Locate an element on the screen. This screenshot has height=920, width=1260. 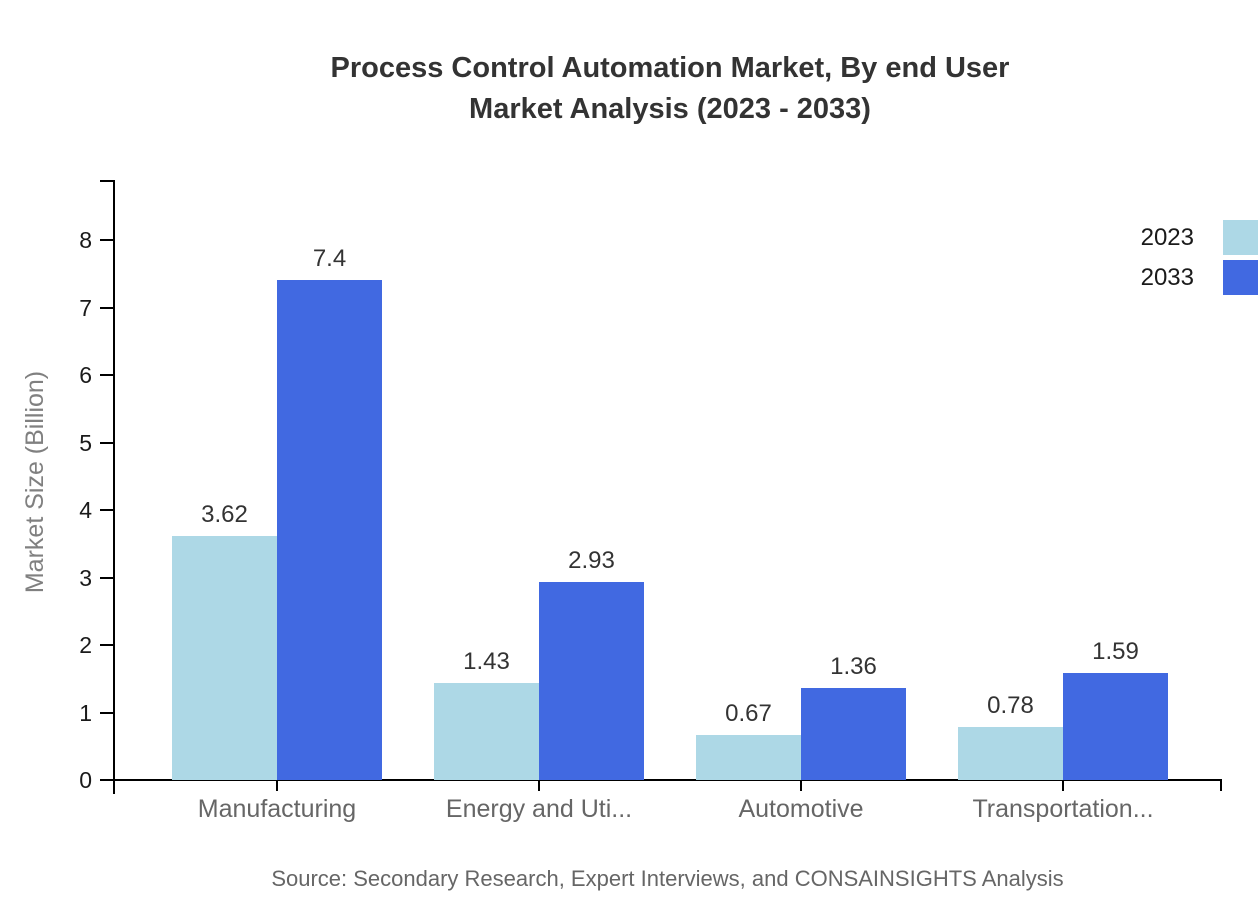
y-tick-label-6: 6 is located at coordinates (85, 375).